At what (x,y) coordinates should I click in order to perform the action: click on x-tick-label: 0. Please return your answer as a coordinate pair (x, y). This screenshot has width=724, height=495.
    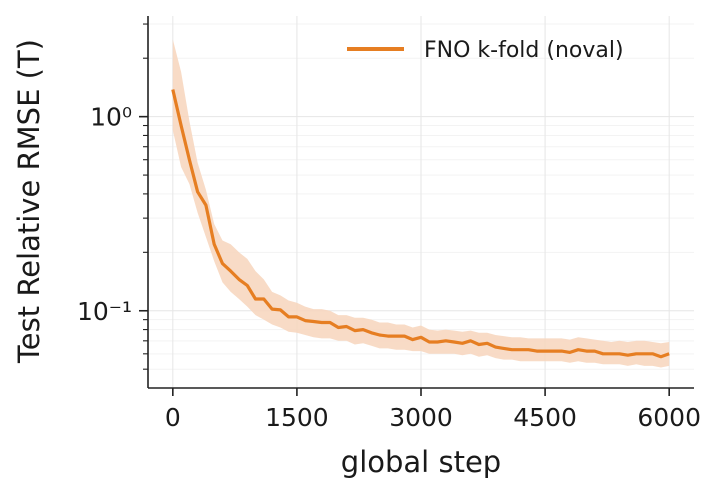
    Looking at the image, I should click on (173, 417).